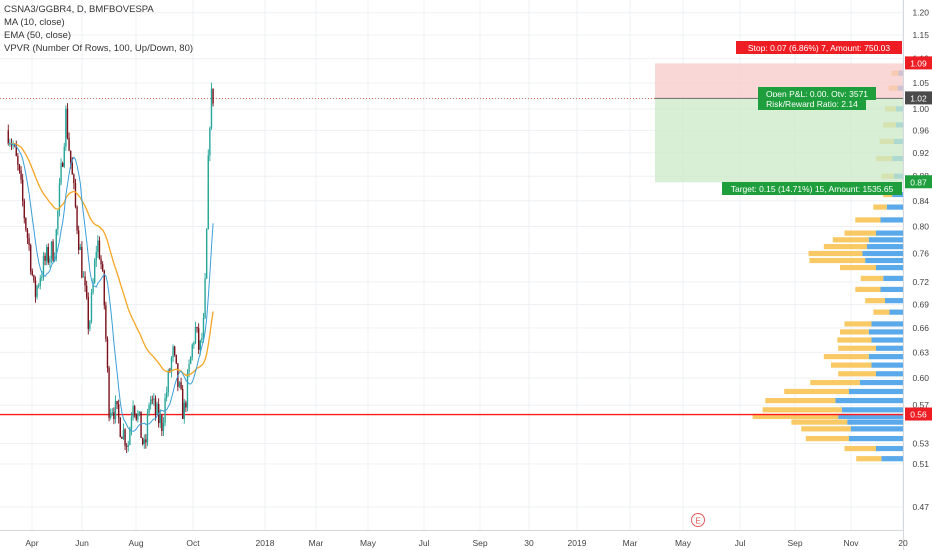  What do you see at coordinates (920, 201) in the screenshot?
I see `y-tick-label: 0.84` at bounding box center [920, 201].